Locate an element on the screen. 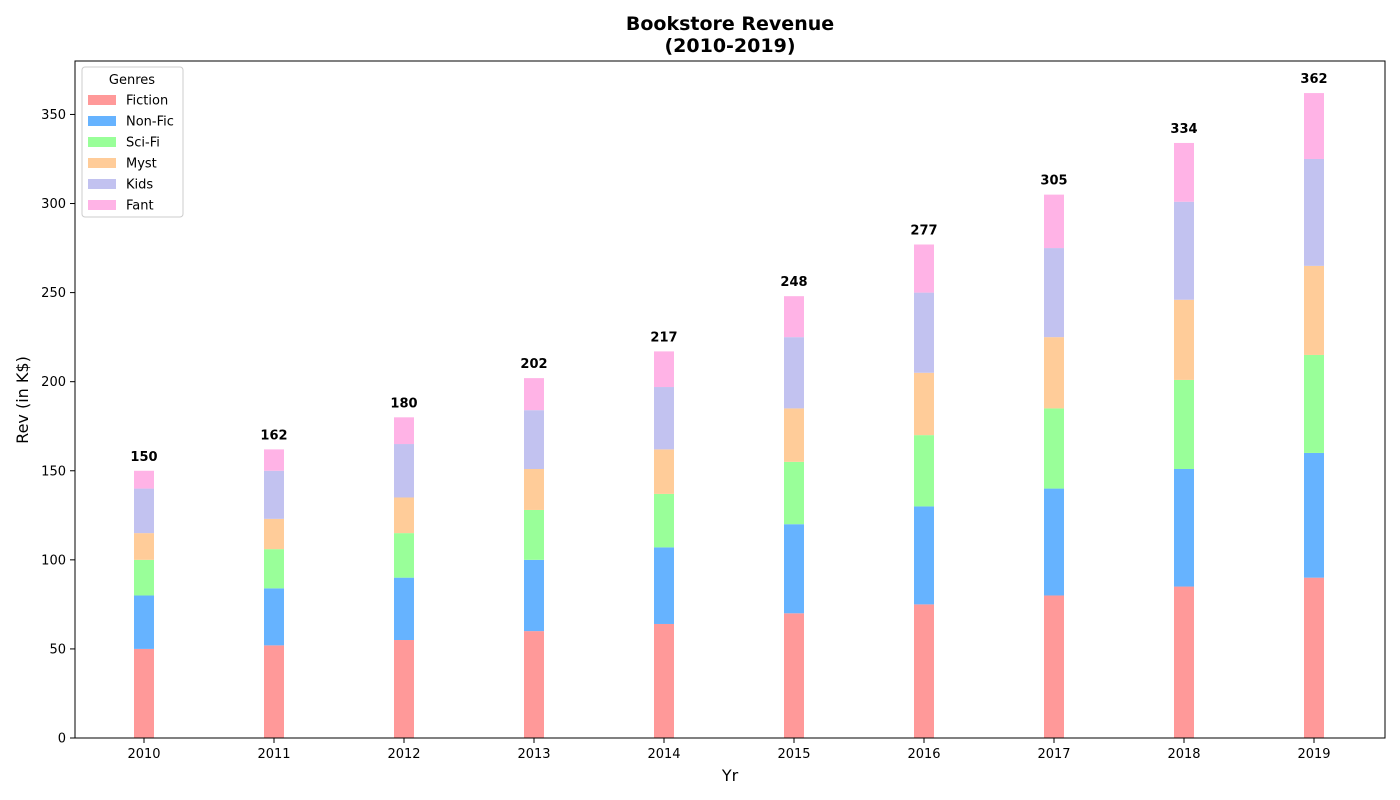  total-label-2012: 180 is located at coordinates (403, 403).